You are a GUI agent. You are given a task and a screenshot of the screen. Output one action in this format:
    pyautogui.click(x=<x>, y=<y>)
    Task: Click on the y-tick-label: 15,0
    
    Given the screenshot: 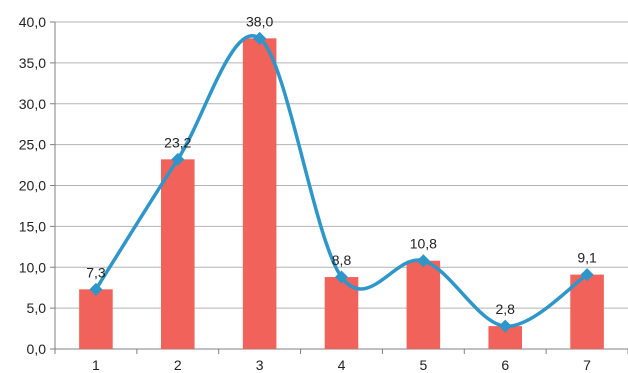 What is the action you would take?
    pyautogui.click(x=32, y=226)
    